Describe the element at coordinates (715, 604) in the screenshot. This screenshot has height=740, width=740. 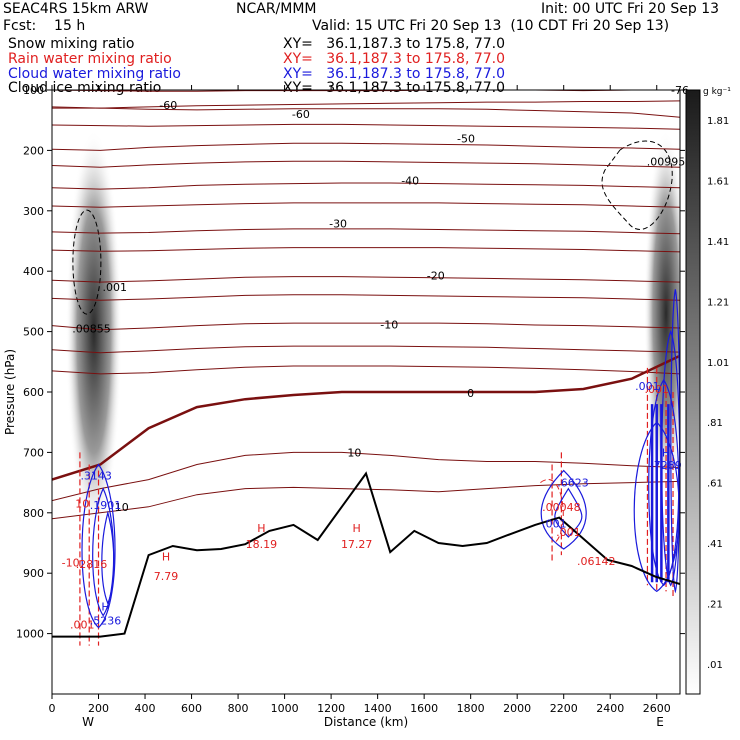
I see `colorbar-label: .21` at that location.